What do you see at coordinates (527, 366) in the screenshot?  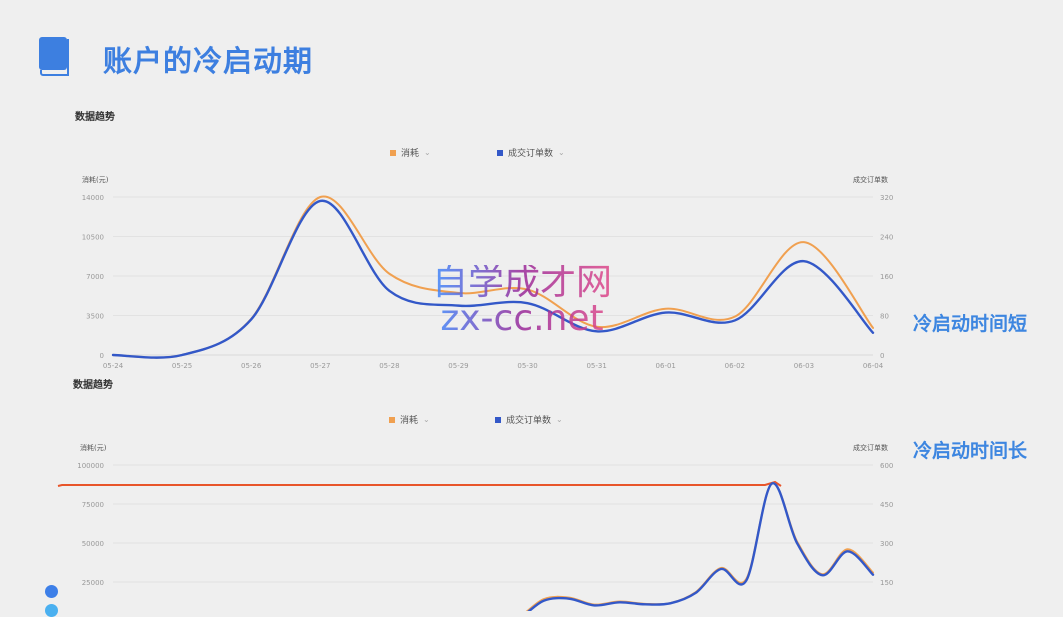 I see `x-tick-label: 05-30` at bounding box center [527, 366].